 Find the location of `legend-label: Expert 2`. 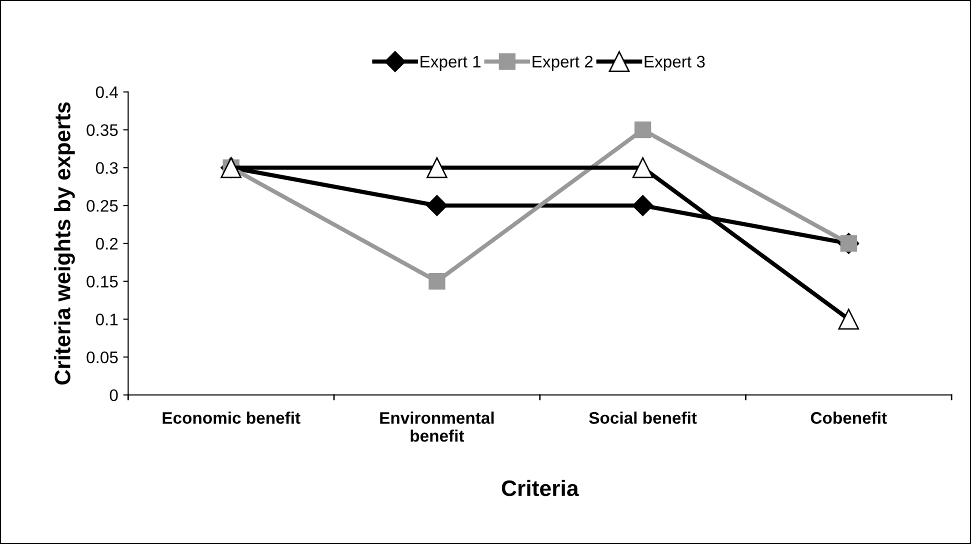

legend-label: Expert 2 is located at coordinates (562, 63).